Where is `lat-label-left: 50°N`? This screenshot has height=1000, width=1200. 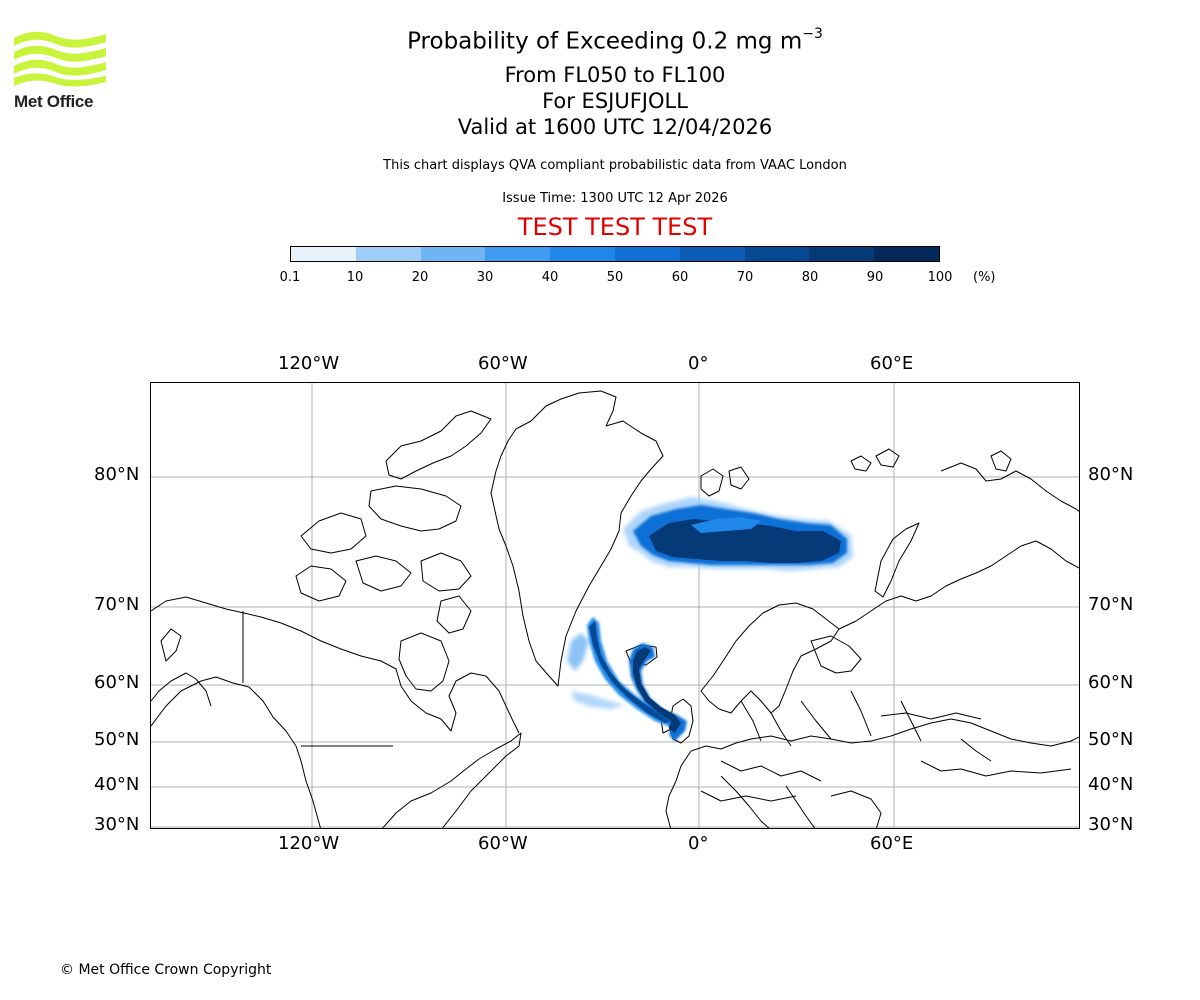
lat-label-left: 50°N is located at coordinates (117, 739).